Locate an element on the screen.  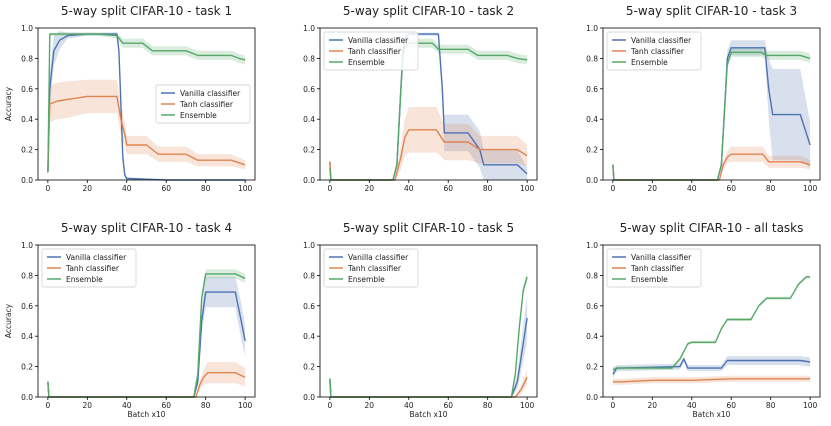
series-band-ensemble is located at coordinates (428, 109).